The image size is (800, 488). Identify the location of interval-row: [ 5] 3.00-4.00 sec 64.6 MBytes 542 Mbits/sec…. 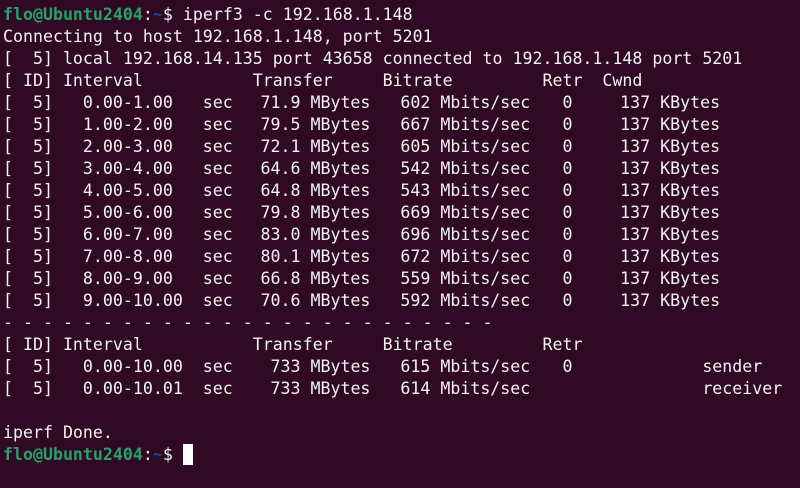
(401, 169).